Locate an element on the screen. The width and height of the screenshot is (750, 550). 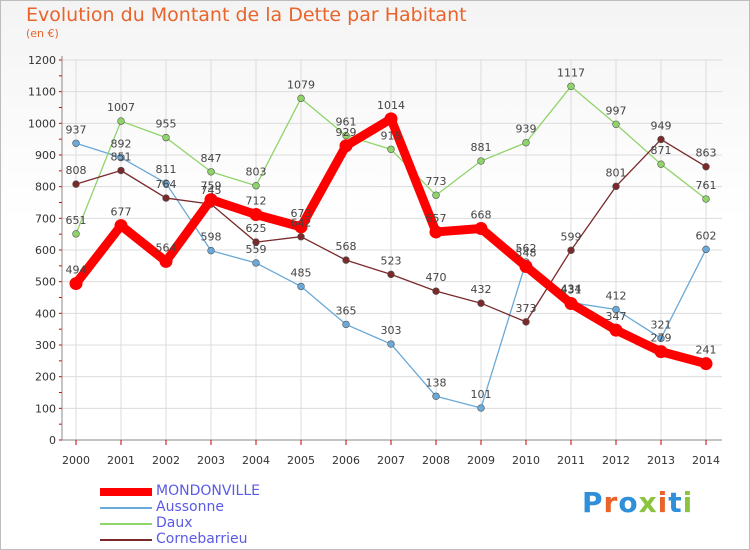
x-tick-label: 2003 is located at coordinates (211, 460).